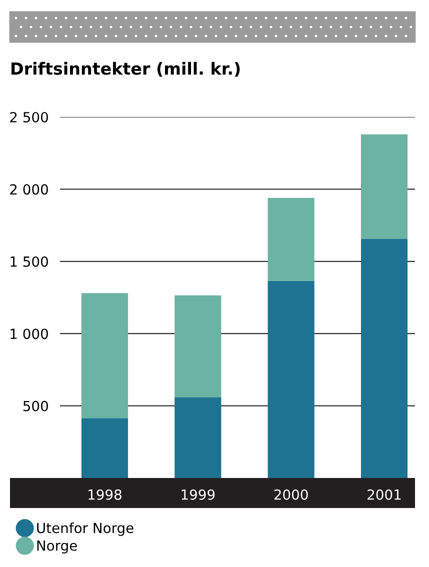 The width and height of the screenshot is (429, 567). I want to click on x-tick-label: 2001, so click(384, 494).